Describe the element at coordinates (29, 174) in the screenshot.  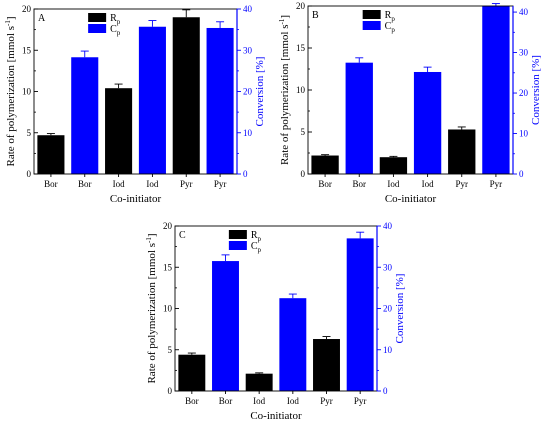
I see `y-tick-label-A: 0` at that location.